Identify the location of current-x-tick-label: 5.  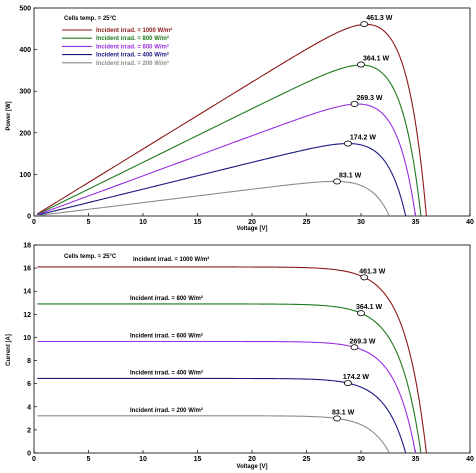
(89, 459).